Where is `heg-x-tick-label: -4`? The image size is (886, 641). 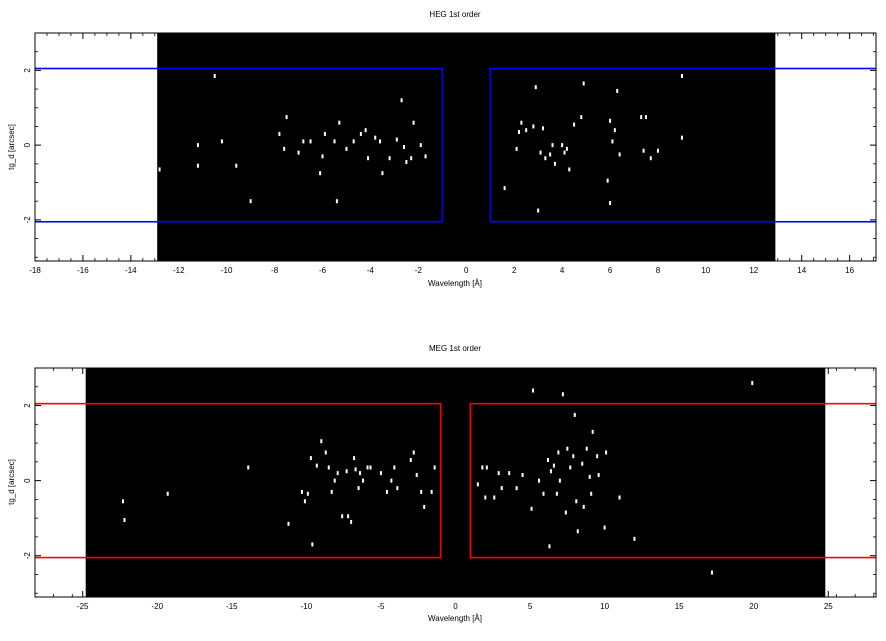 heg-x-tick-label: -4 is located at coordinates (371, 270).